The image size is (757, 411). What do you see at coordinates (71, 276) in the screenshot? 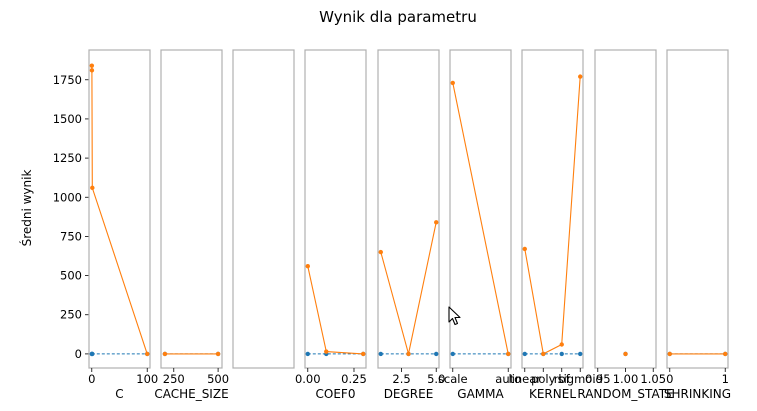
I see `y-tick-label-2: 500` at bounding box center [71, 276].